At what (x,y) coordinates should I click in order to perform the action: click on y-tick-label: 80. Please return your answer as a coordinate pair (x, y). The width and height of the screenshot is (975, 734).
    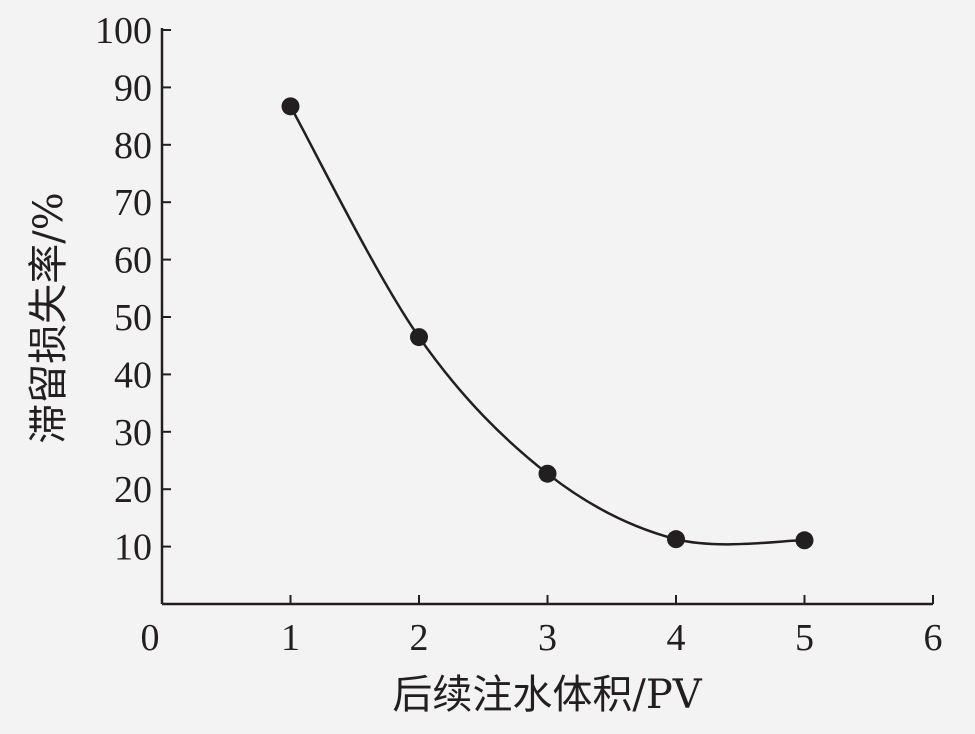
    Looking at the image, I should click on (133, 146).